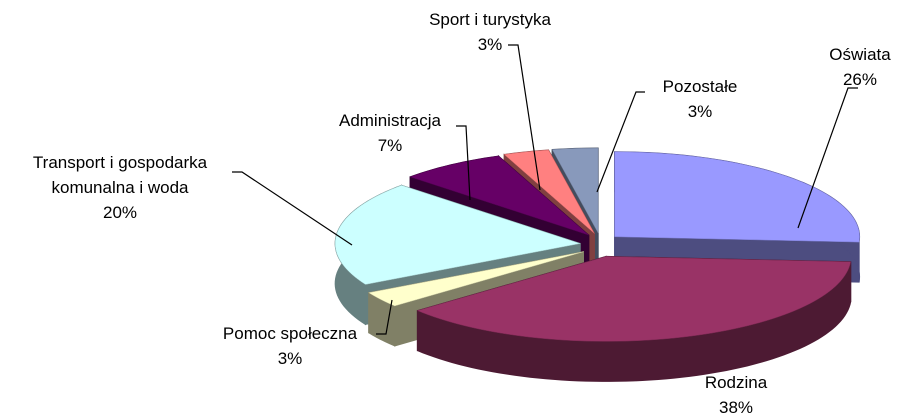 This screenshot has width=920, height=414. I want to click on category-label: Sport i turystyka, so click(490, 19).